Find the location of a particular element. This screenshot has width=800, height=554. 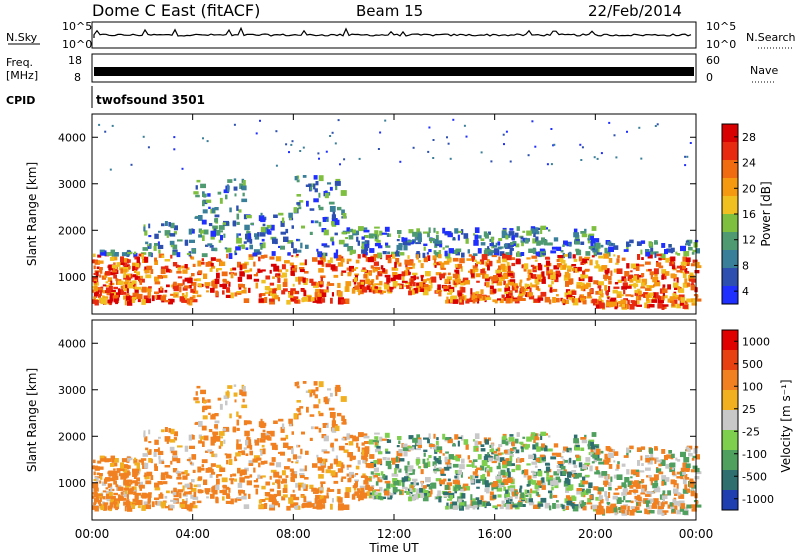

colorbar-tick-label: 24 is located at coordinates (749, 163).